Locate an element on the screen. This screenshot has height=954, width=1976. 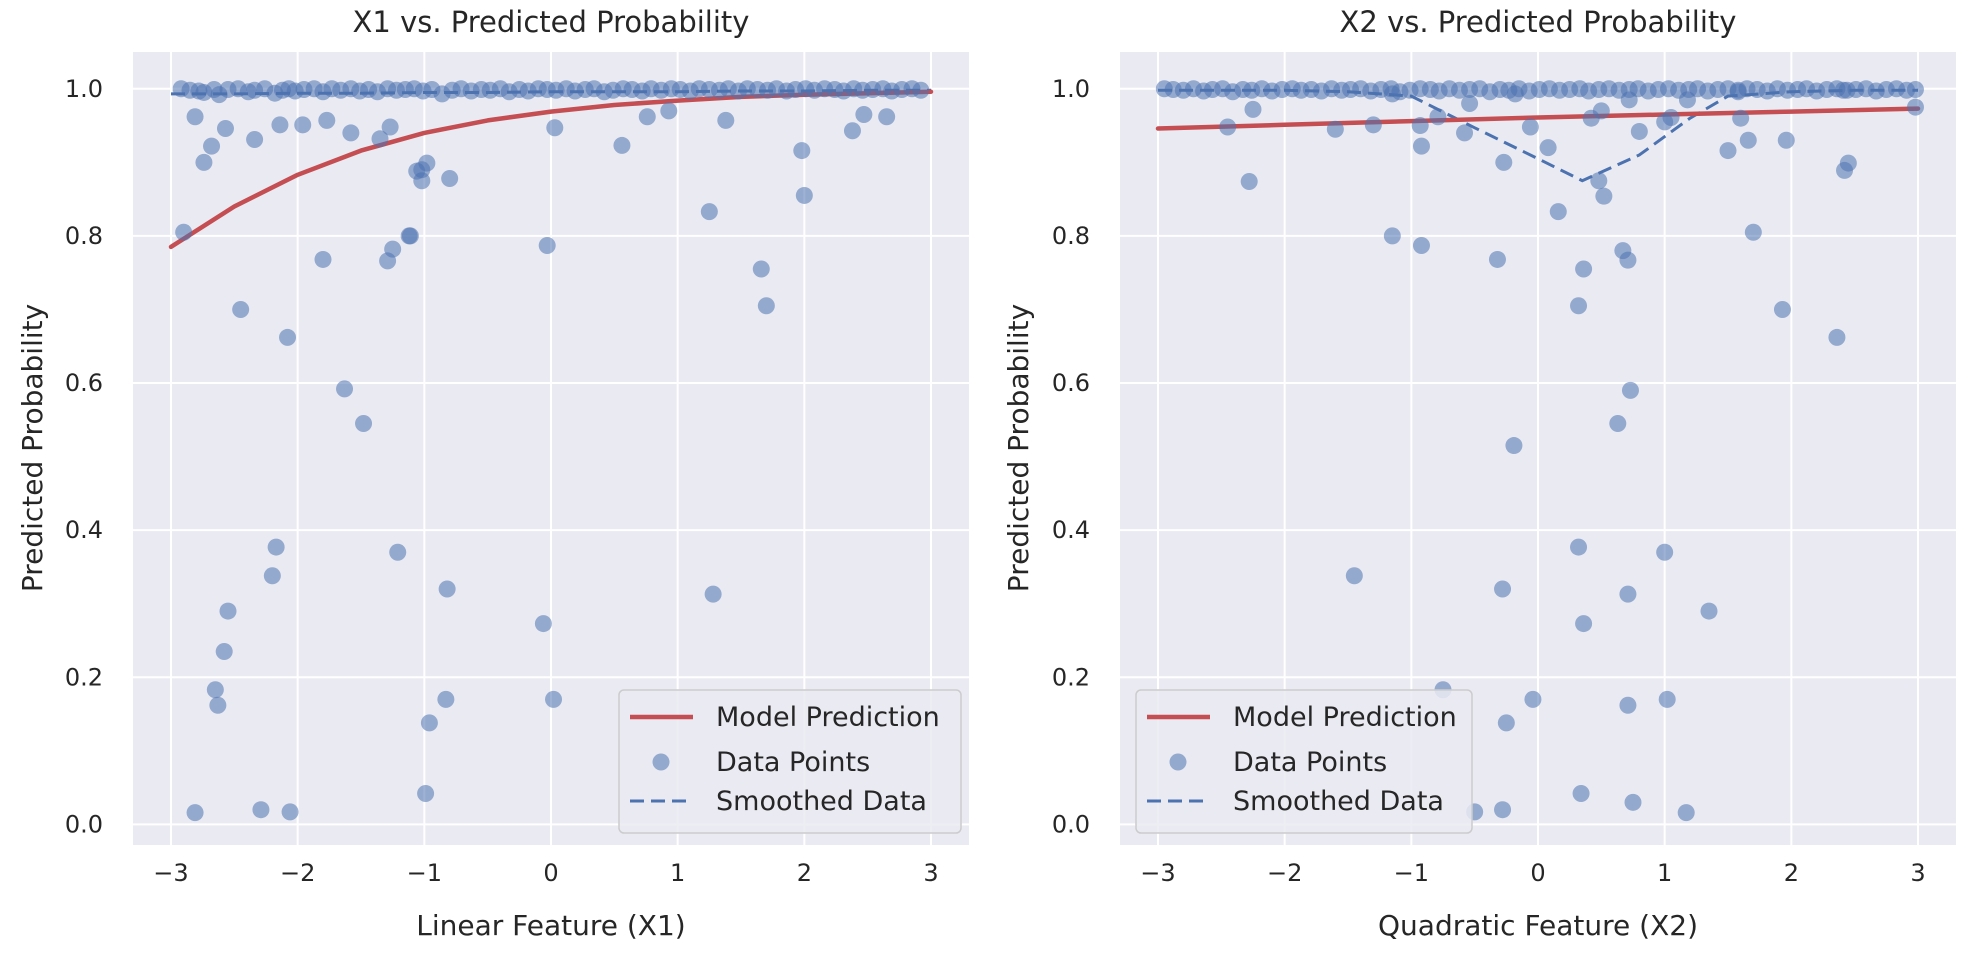
legend-frame-right is located at coordinates (1304, 761).